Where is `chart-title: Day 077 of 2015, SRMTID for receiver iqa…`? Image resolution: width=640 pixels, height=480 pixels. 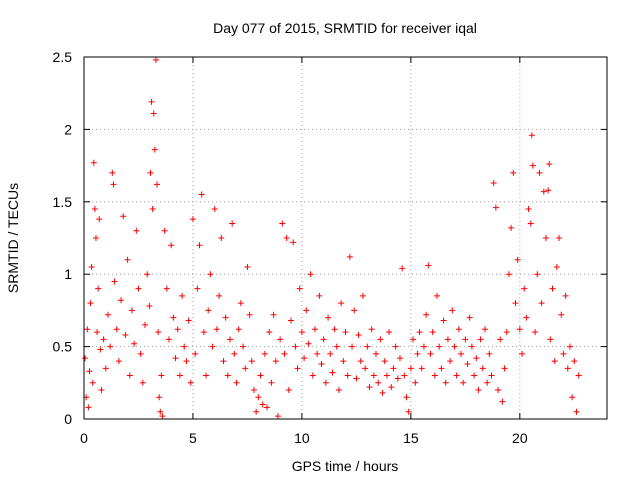
chart-title: Day 077 of 2015, SRMTID for receiver iqa… is located at coordinates (345, 28).